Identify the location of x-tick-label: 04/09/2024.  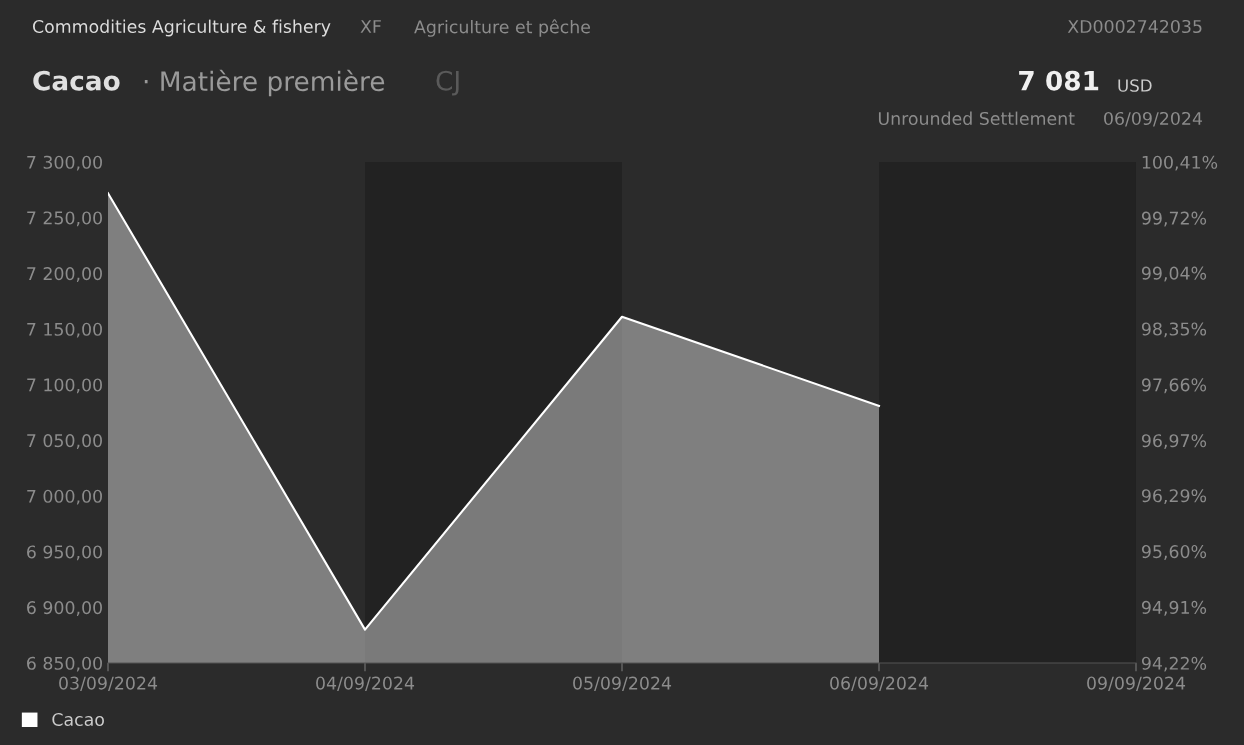
(365, 683).